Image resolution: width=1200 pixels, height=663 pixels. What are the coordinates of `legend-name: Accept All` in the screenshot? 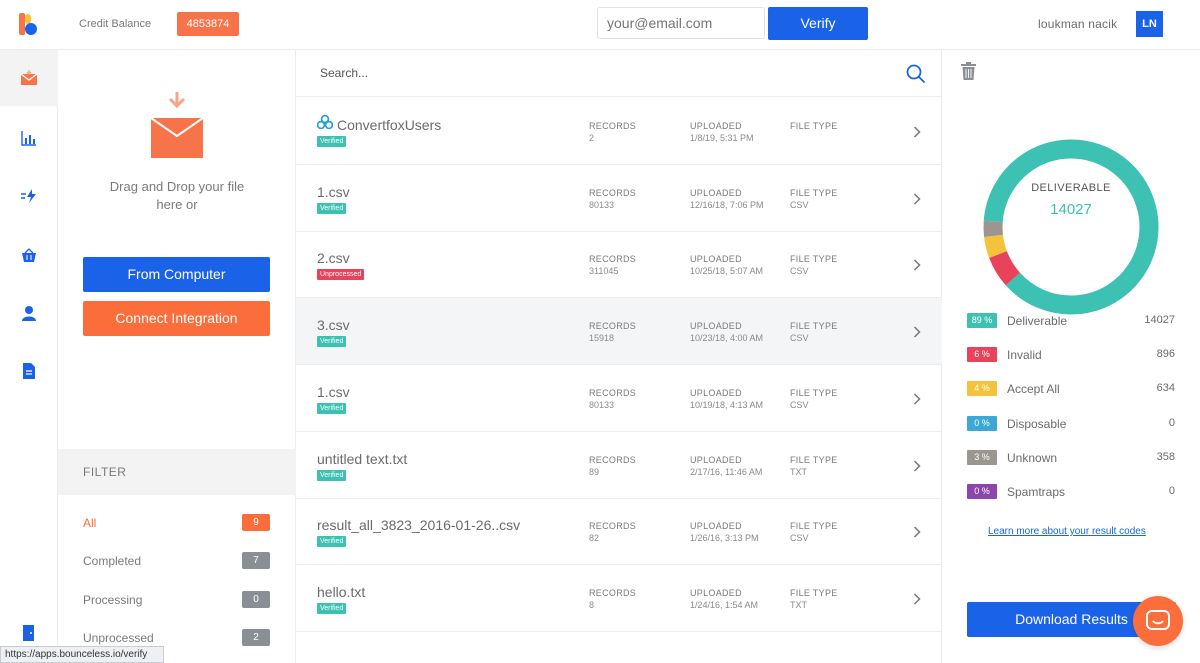 It's located at (1033, 389).